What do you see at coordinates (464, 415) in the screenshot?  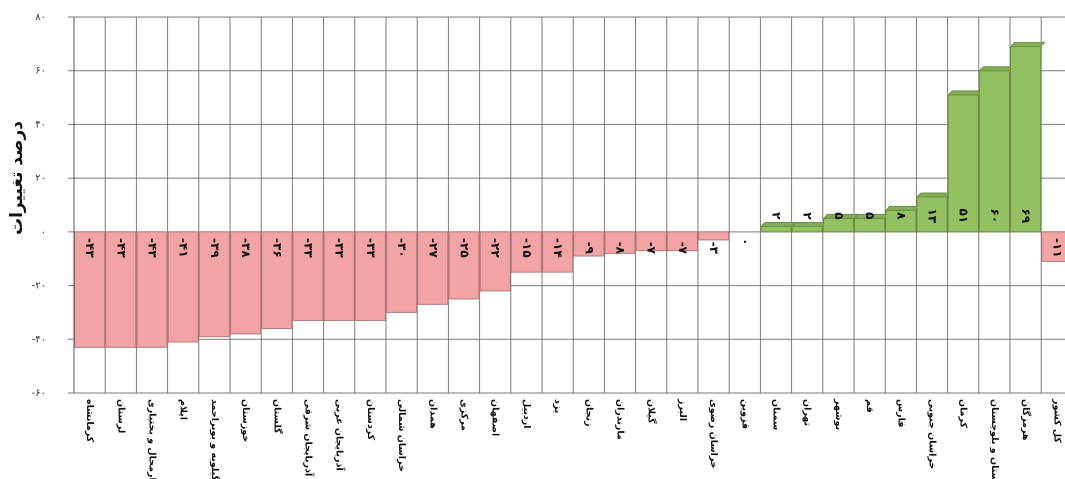 I see `x-tick-label: مرکزی` at bounding box center [464, 415].